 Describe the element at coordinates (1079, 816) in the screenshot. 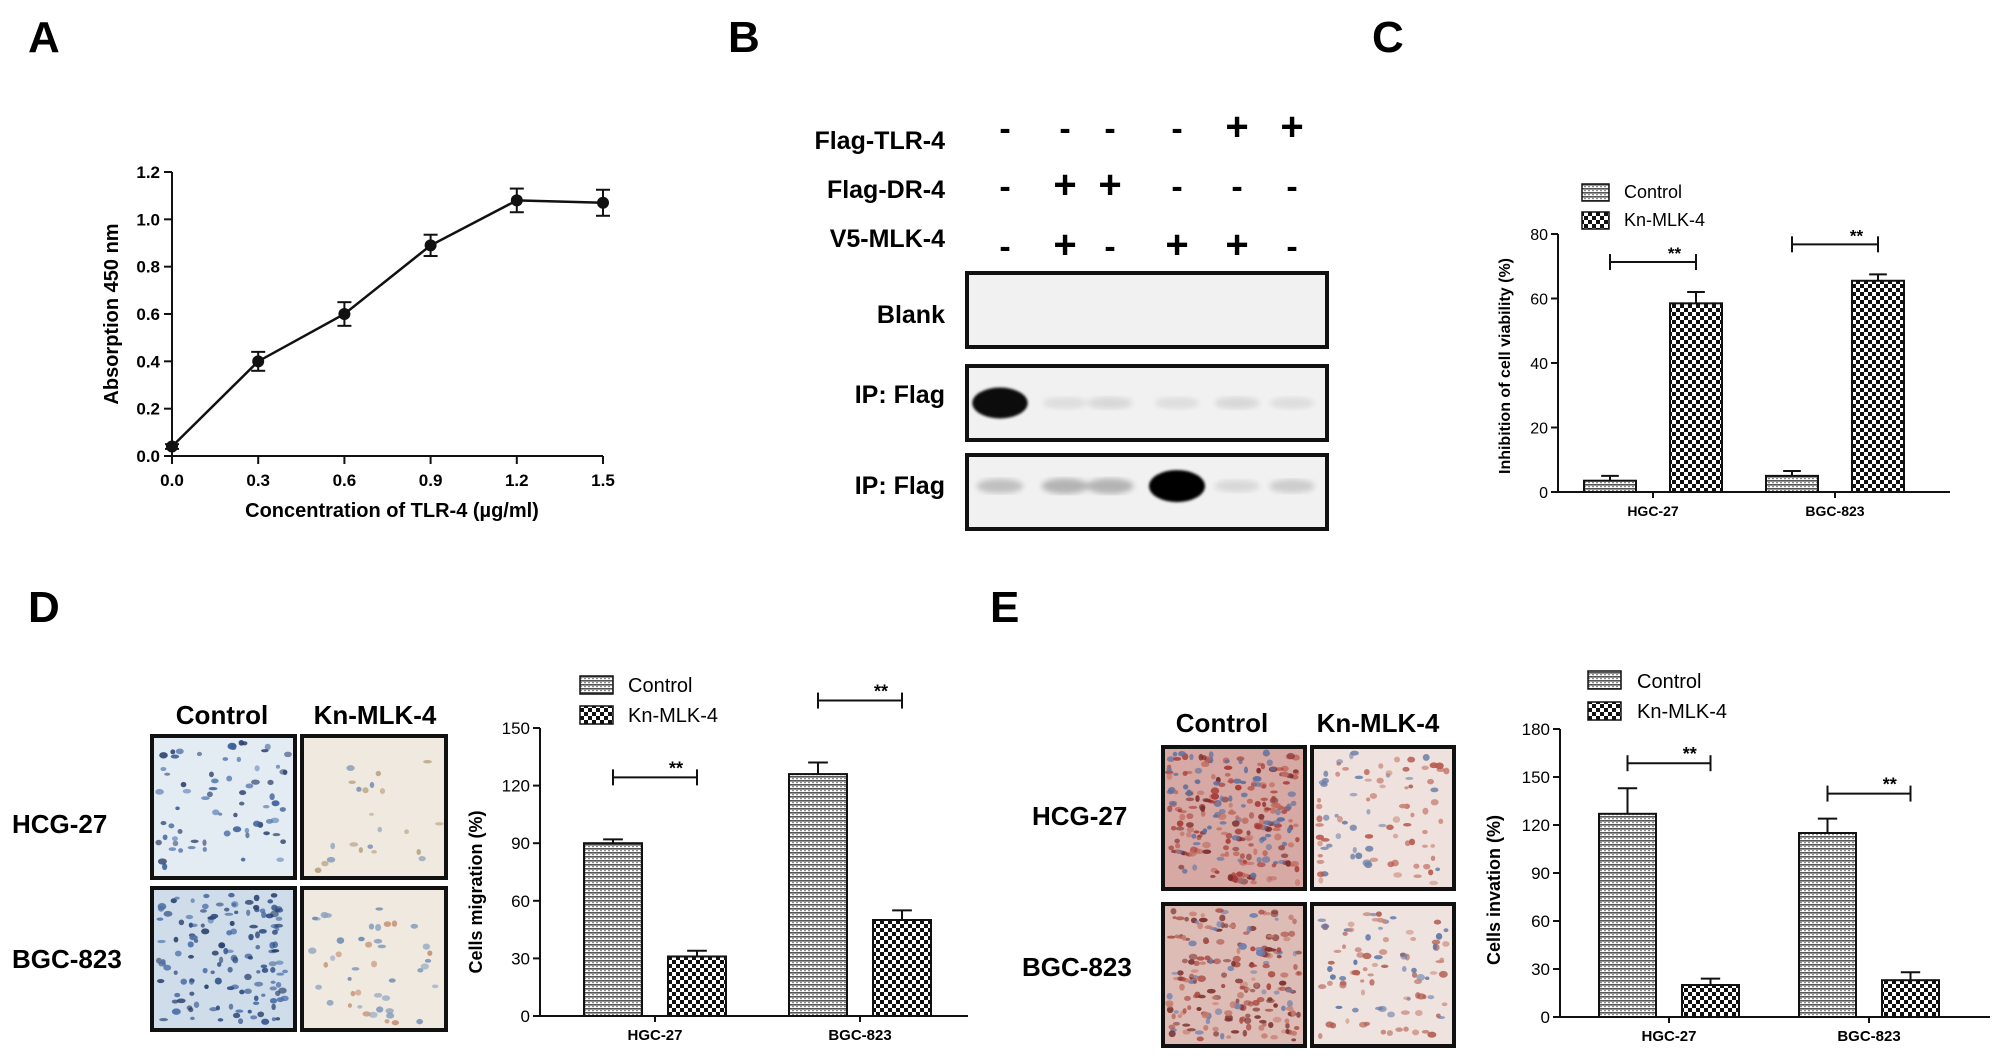

I see `e-row-label-hcg27: HCG-27` at that location.